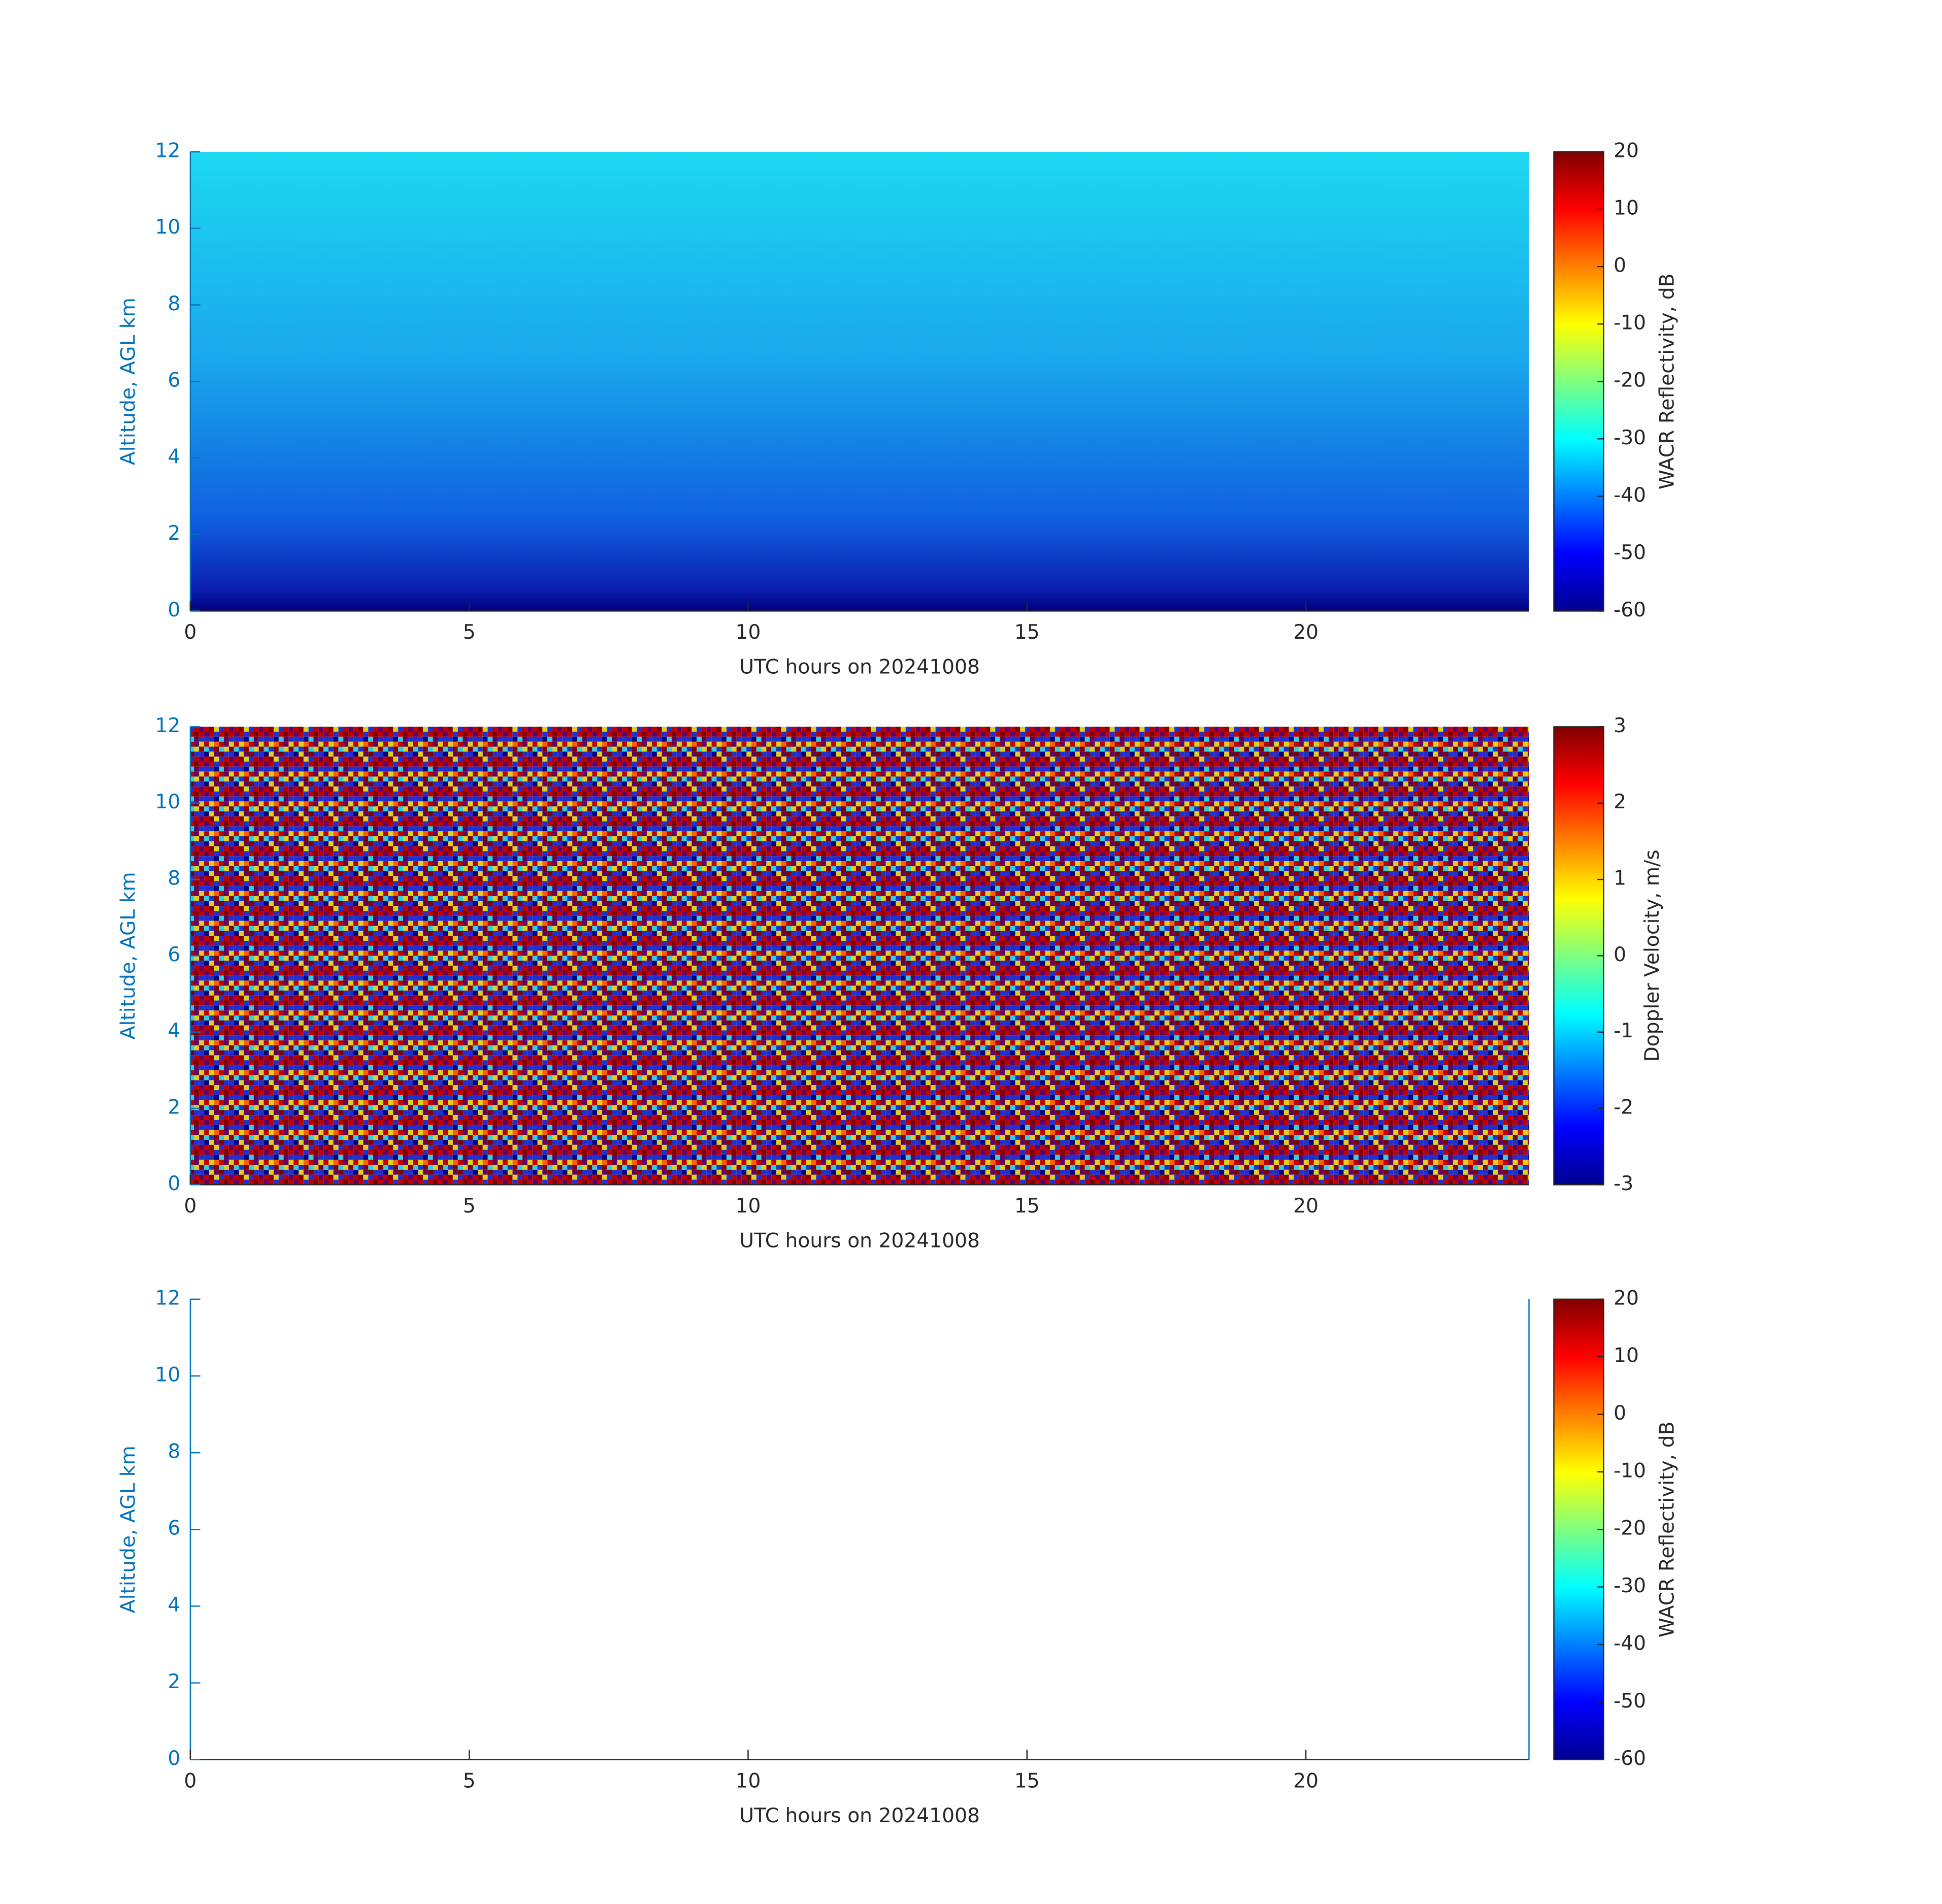 This screenshot has height=1904, width=1942. I want to click on colorbar-tick-label: 2, so click(1620, 802).